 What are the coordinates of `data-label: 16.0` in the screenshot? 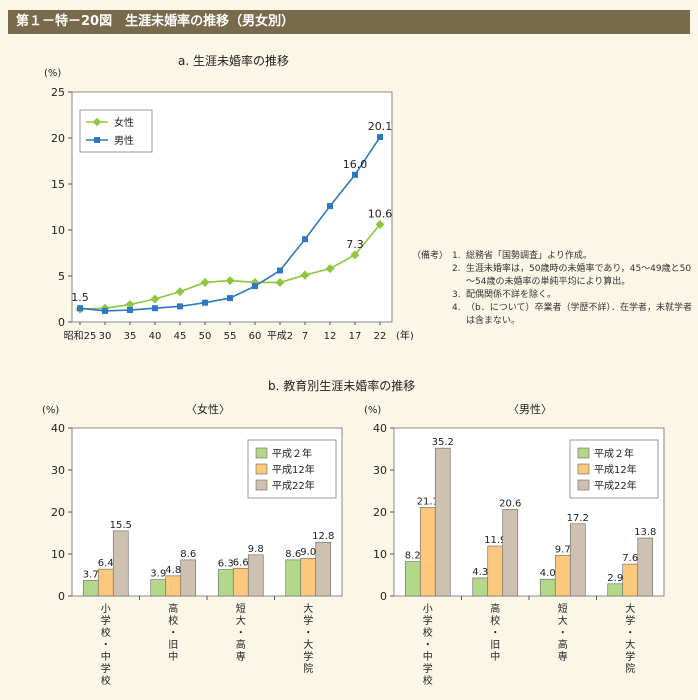 It's located at (355, 164).